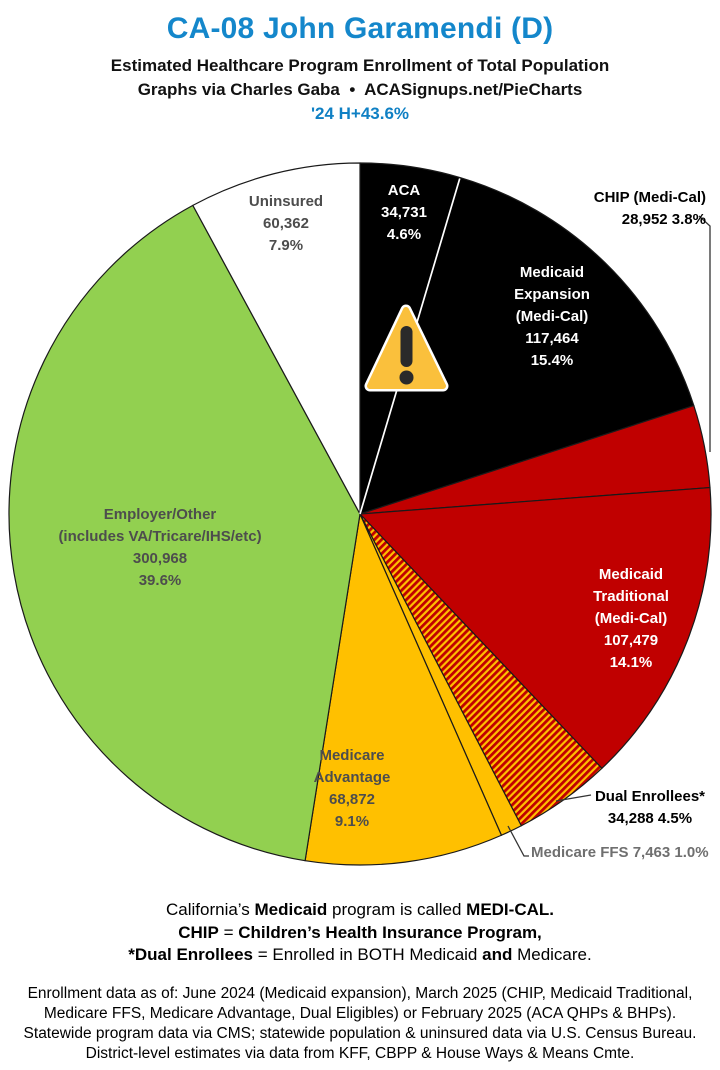 The height and width of the screenshot is (1070, 720). What do you see at coordinates (352, 788) in the screenshot?
I see `slice-label-medicare-advantage: Medicare Advantage 68,872 9.1%` at bounding box center [352, 788].